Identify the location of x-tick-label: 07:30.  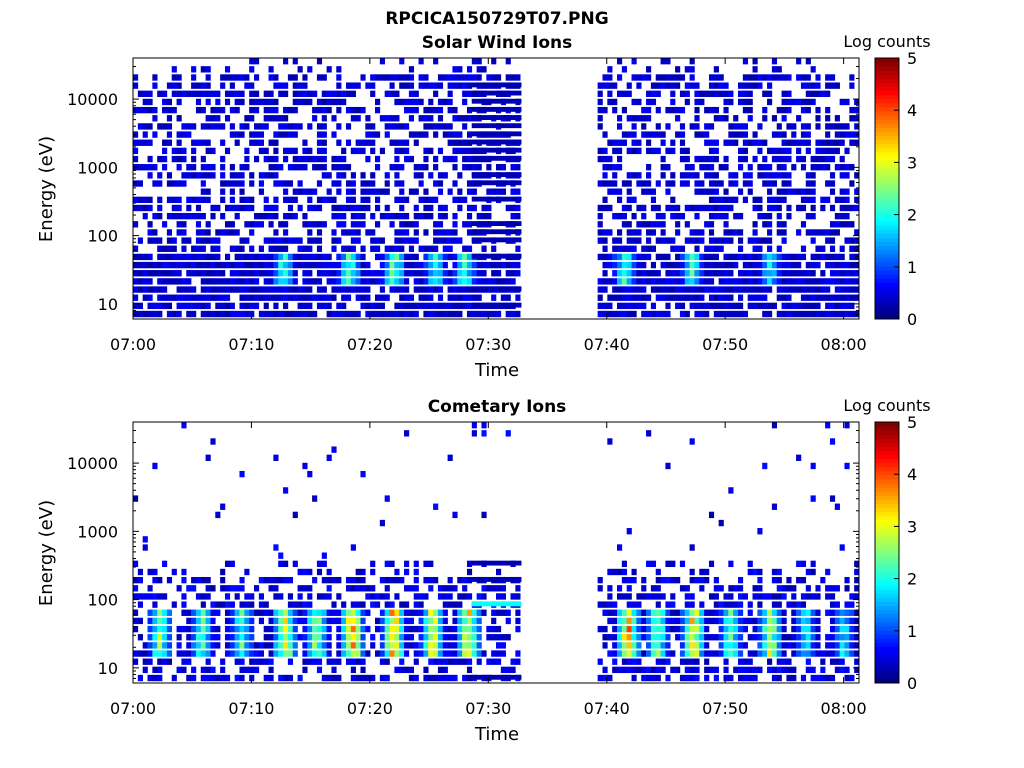
(488, 708).